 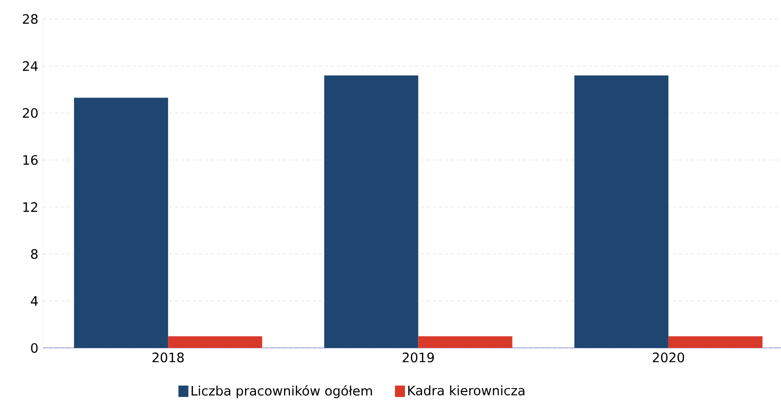 I want to click on y-tick-label: 28, so click(x=30, y=19).